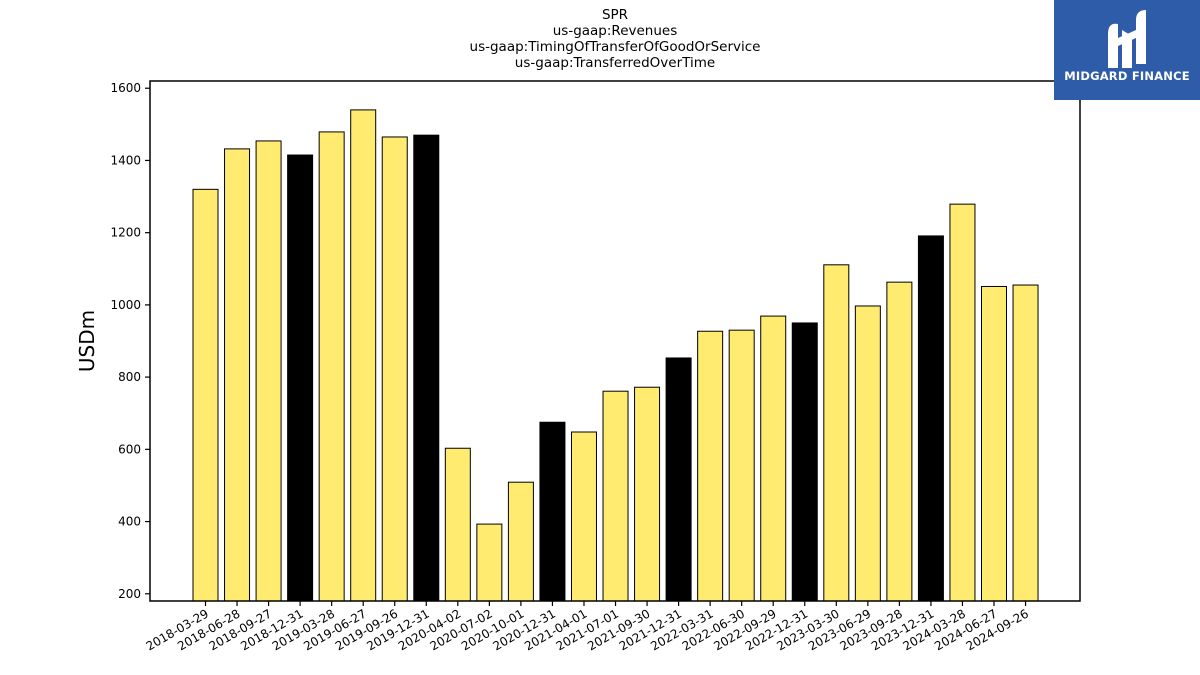 Image resolution: width=1200 pixels, height=675 pixels. Describe the element at coordinates (87, 341) in the screenshot. I see `y-axis-label: USDm` at that location.